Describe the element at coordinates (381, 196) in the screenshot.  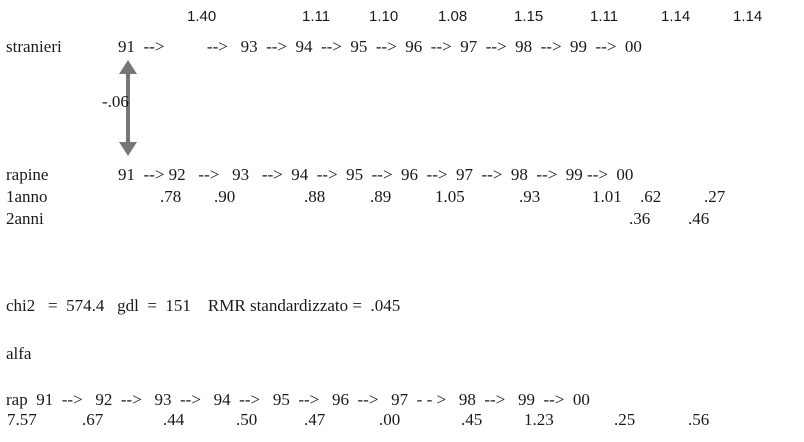
I see `lag1-value-4: .89` at that location.